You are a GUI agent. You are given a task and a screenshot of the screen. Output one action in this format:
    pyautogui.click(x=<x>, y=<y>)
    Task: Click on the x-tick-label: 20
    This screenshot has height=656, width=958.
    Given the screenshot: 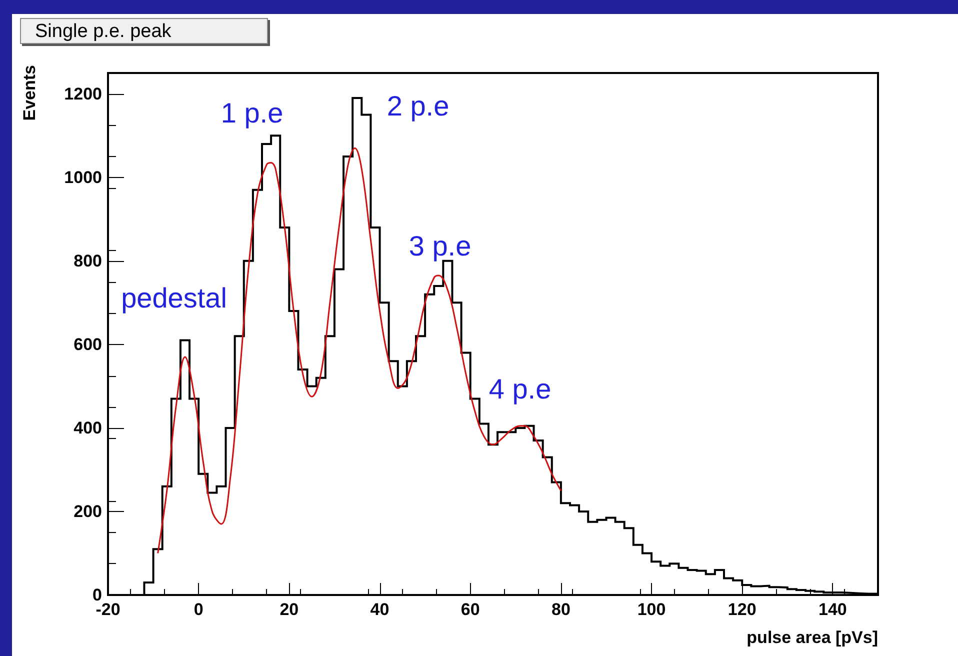 What is the action you would take?
    pyautogui.click(x=289, y=609)
    